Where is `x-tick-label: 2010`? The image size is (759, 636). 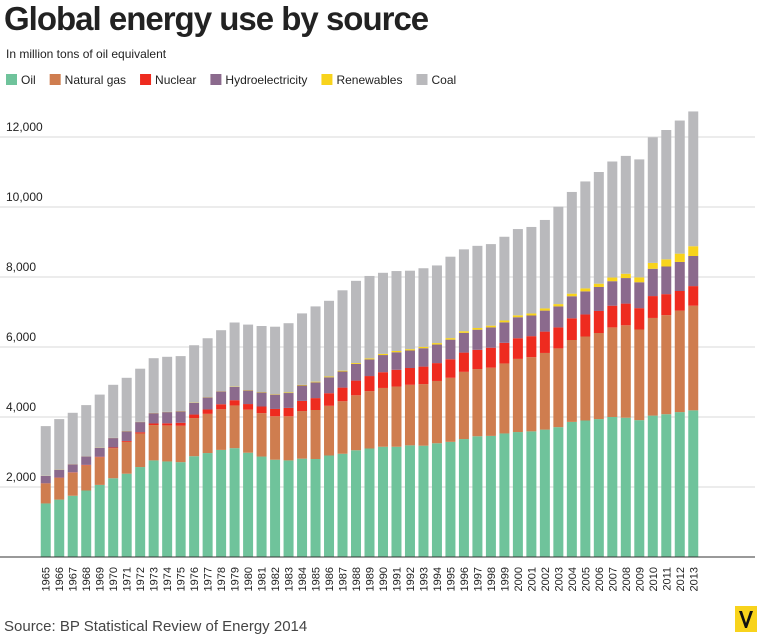 x-tick-label: 2010 is located at coordinates (654, 579).